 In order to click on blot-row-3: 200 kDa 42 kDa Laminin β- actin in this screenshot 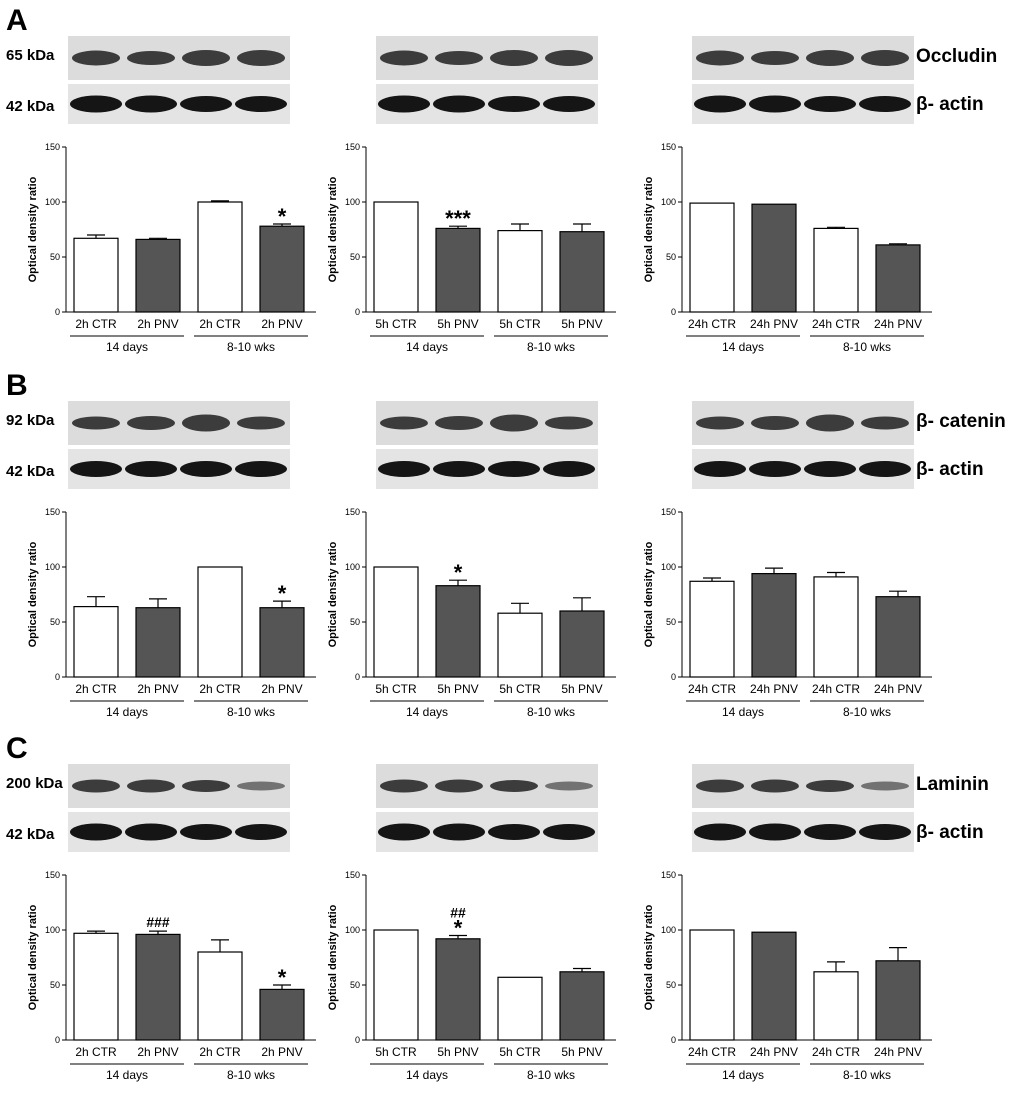, I will do `click(497, 808)`.